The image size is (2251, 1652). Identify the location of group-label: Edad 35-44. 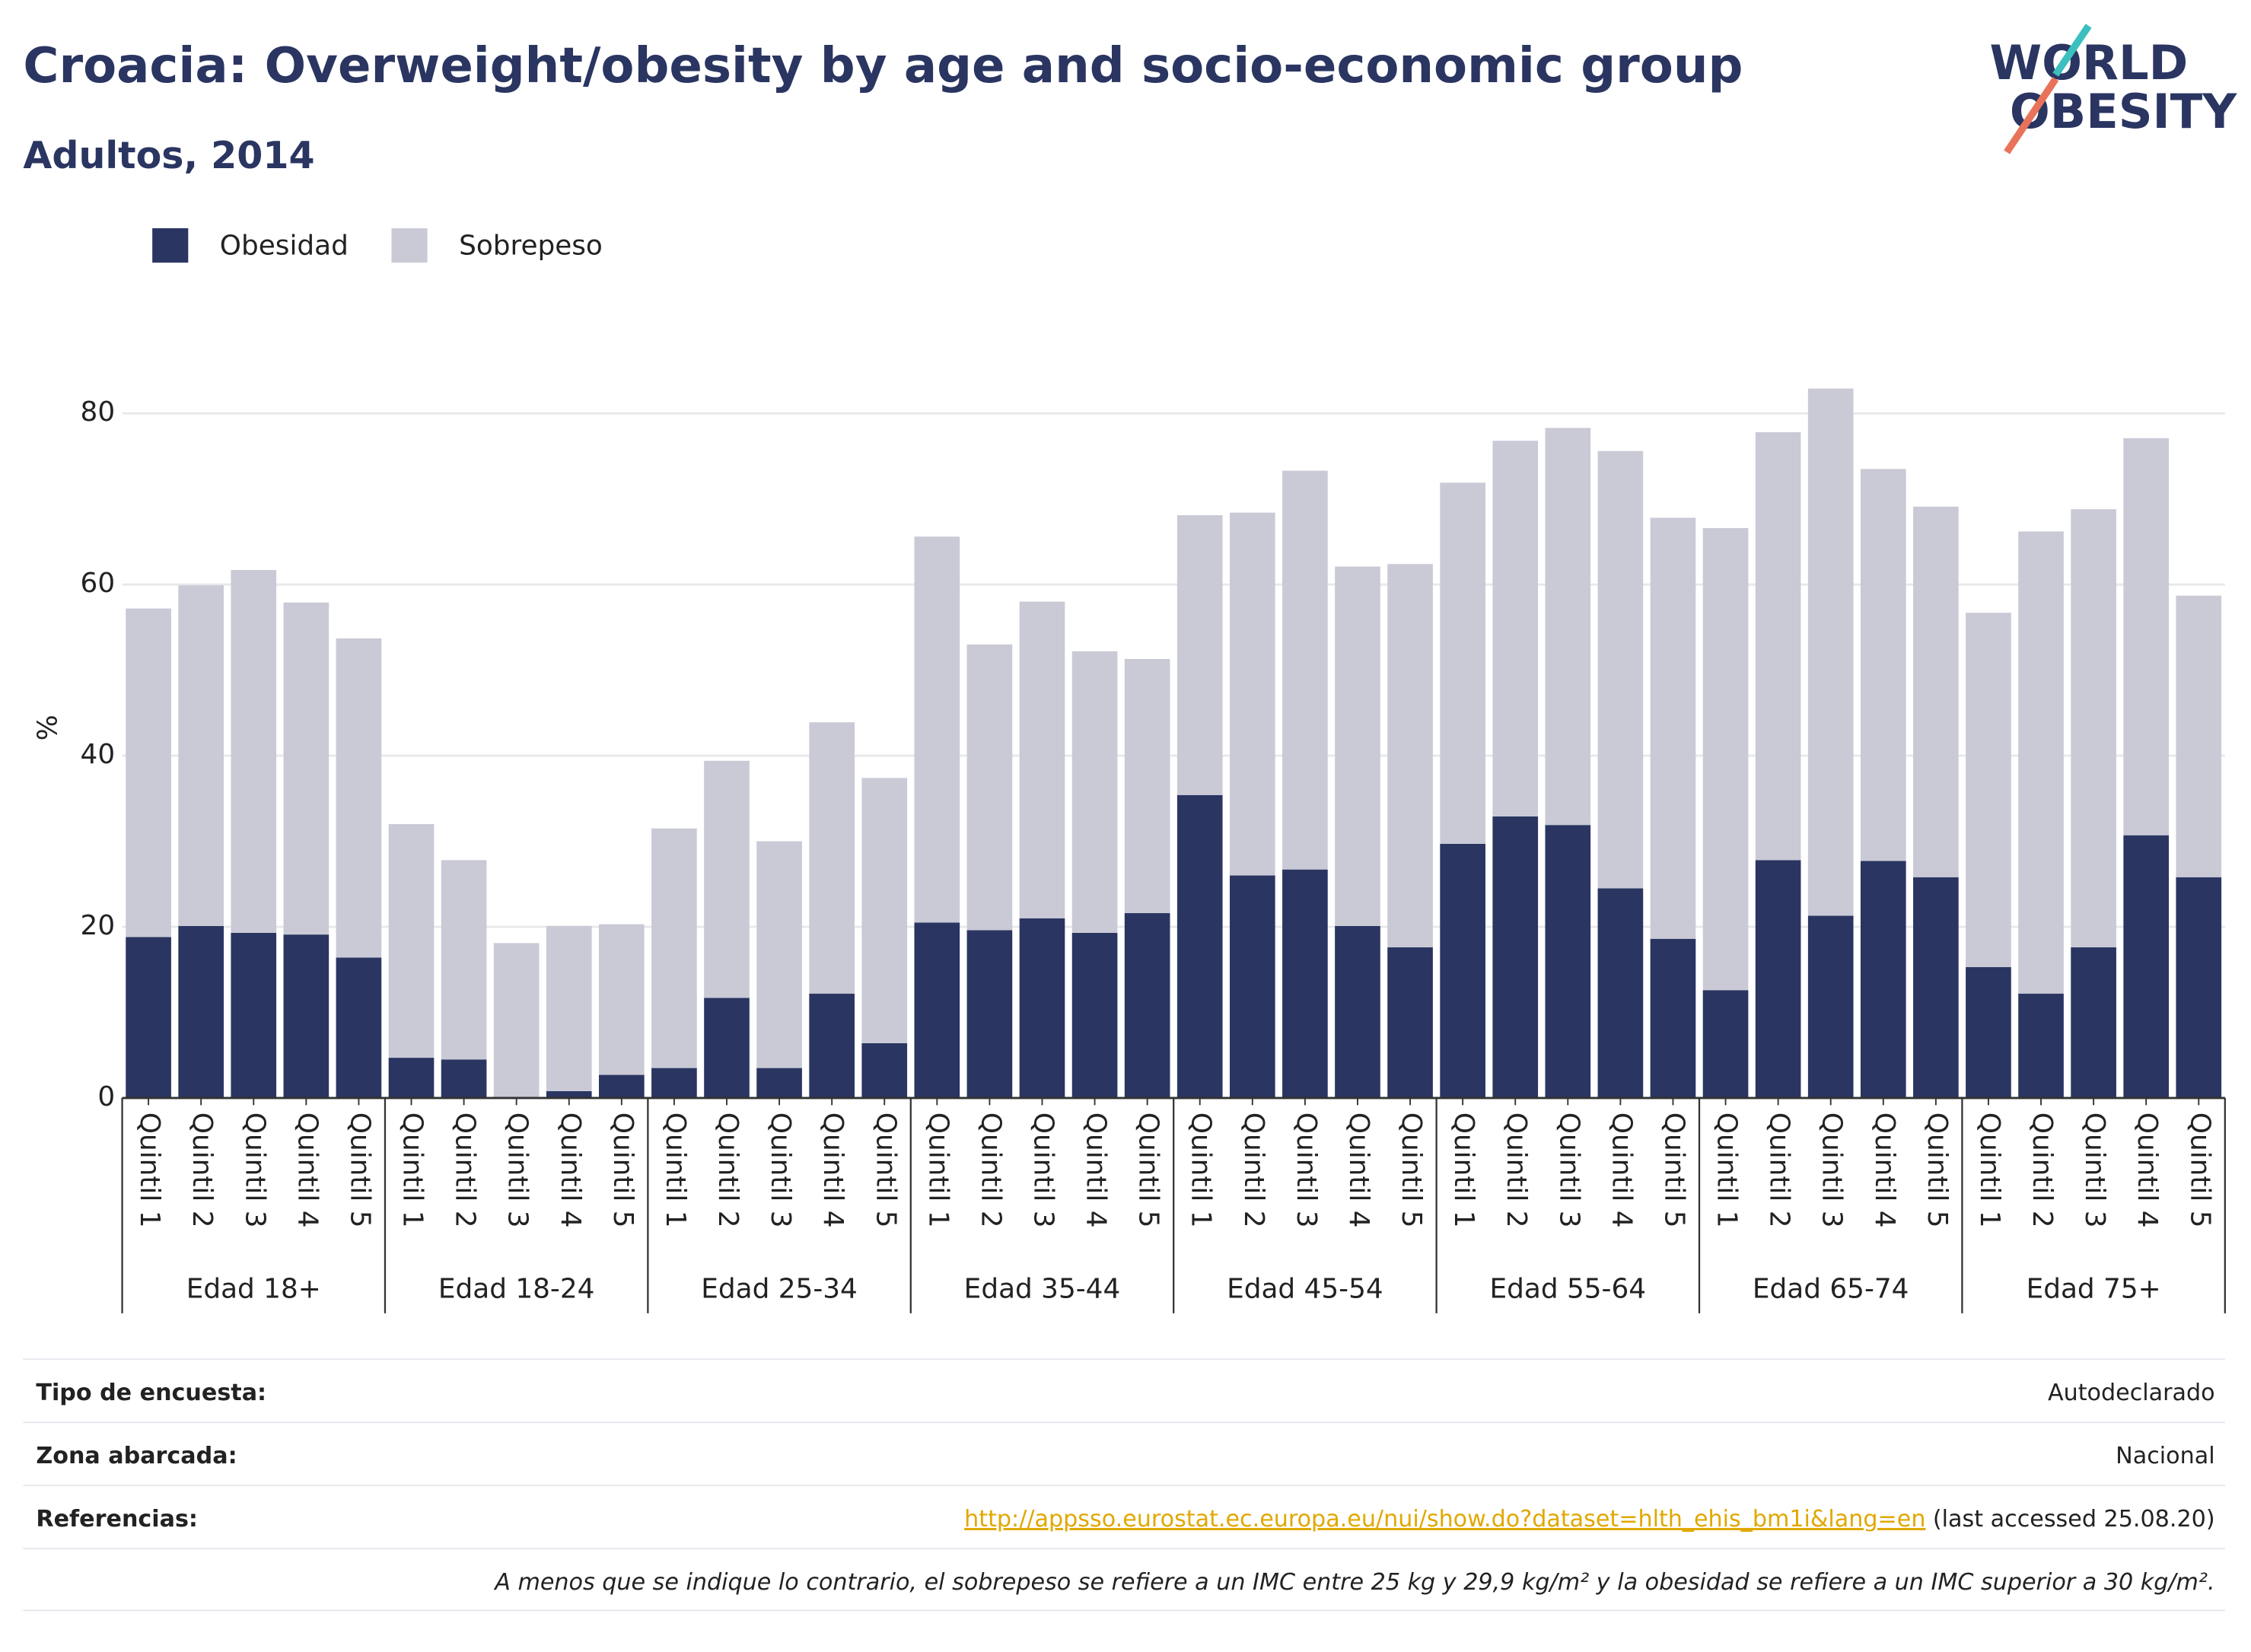
(1042, 1289).